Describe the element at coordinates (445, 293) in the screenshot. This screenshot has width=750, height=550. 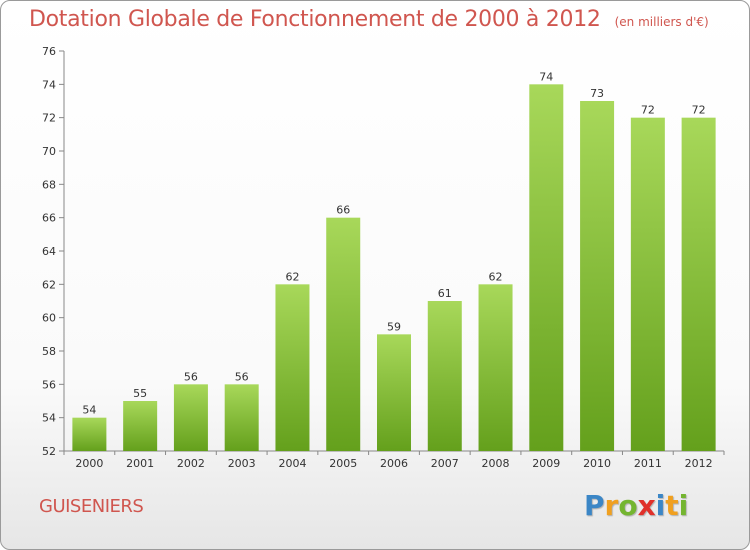
I see `data-label: 61` at that location.